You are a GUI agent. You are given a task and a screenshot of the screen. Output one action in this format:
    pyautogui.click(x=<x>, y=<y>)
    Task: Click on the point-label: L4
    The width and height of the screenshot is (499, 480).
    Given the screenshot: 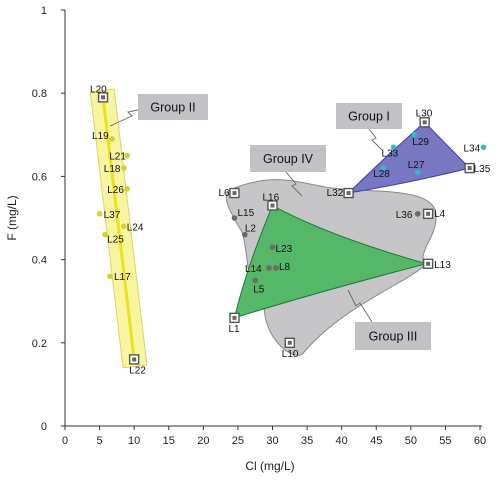 What is the action you would take?
    pyautogui.click(x=440, y=214)
    